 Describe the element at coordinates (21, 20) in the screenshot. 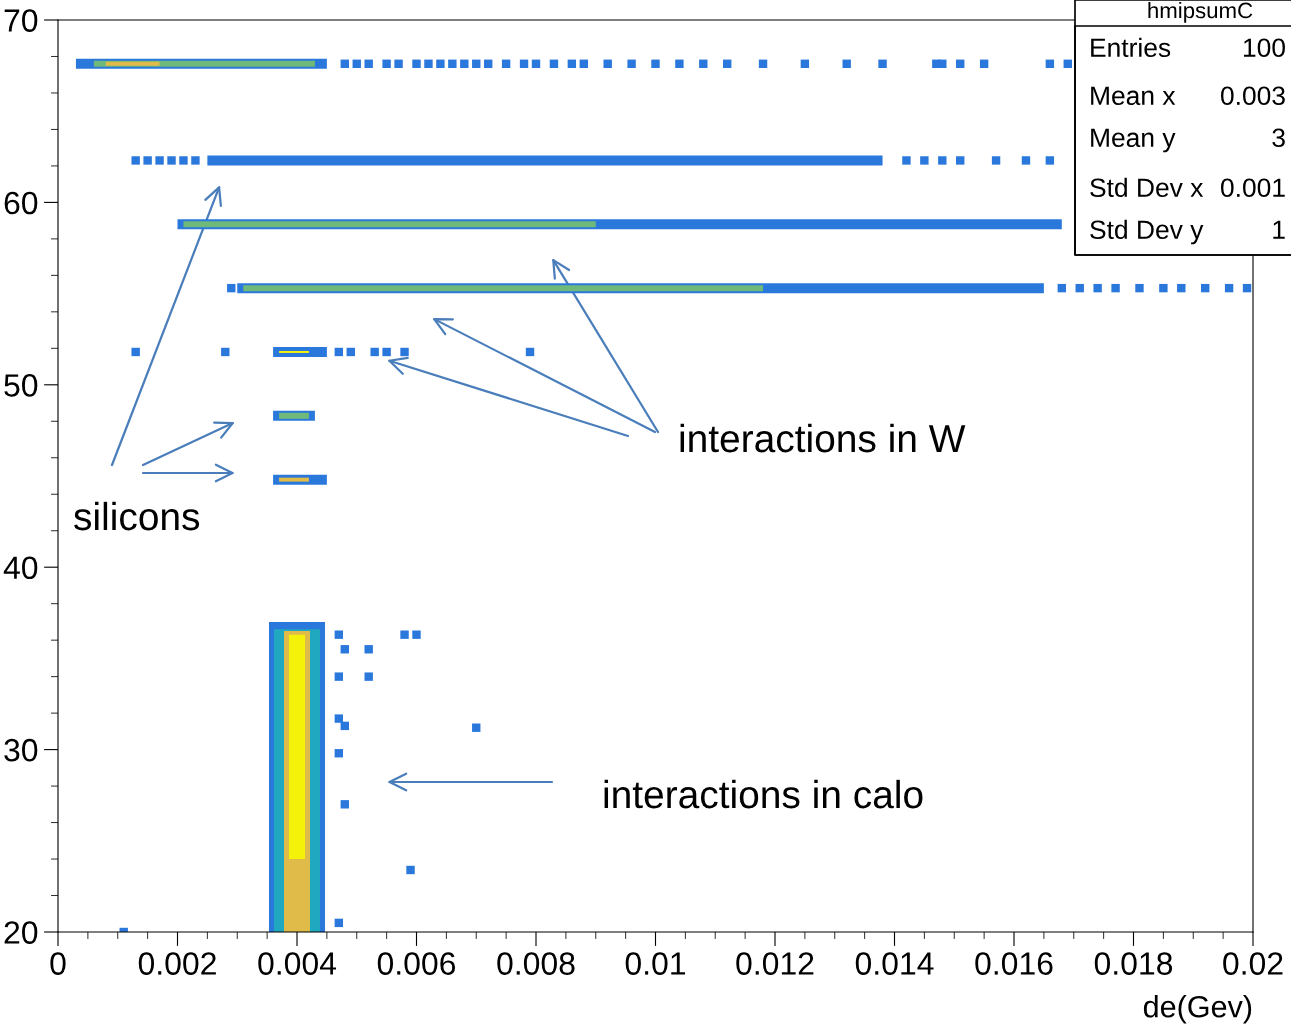

I see `y-tick-label: 70` at that location.